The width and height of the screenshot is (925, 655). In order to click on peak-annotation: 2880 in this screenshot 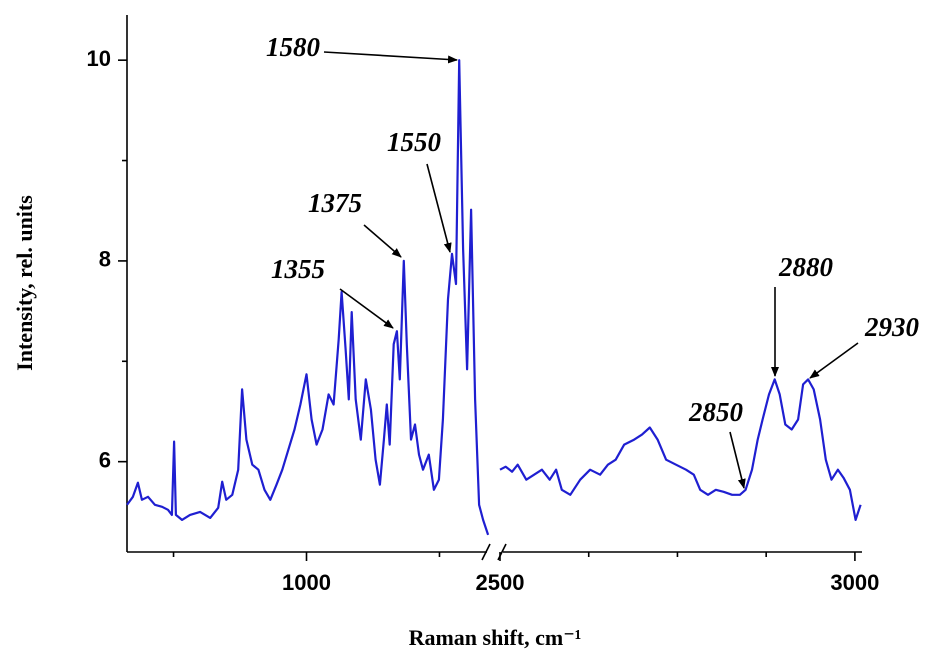, I will do `click(806, 267)`.